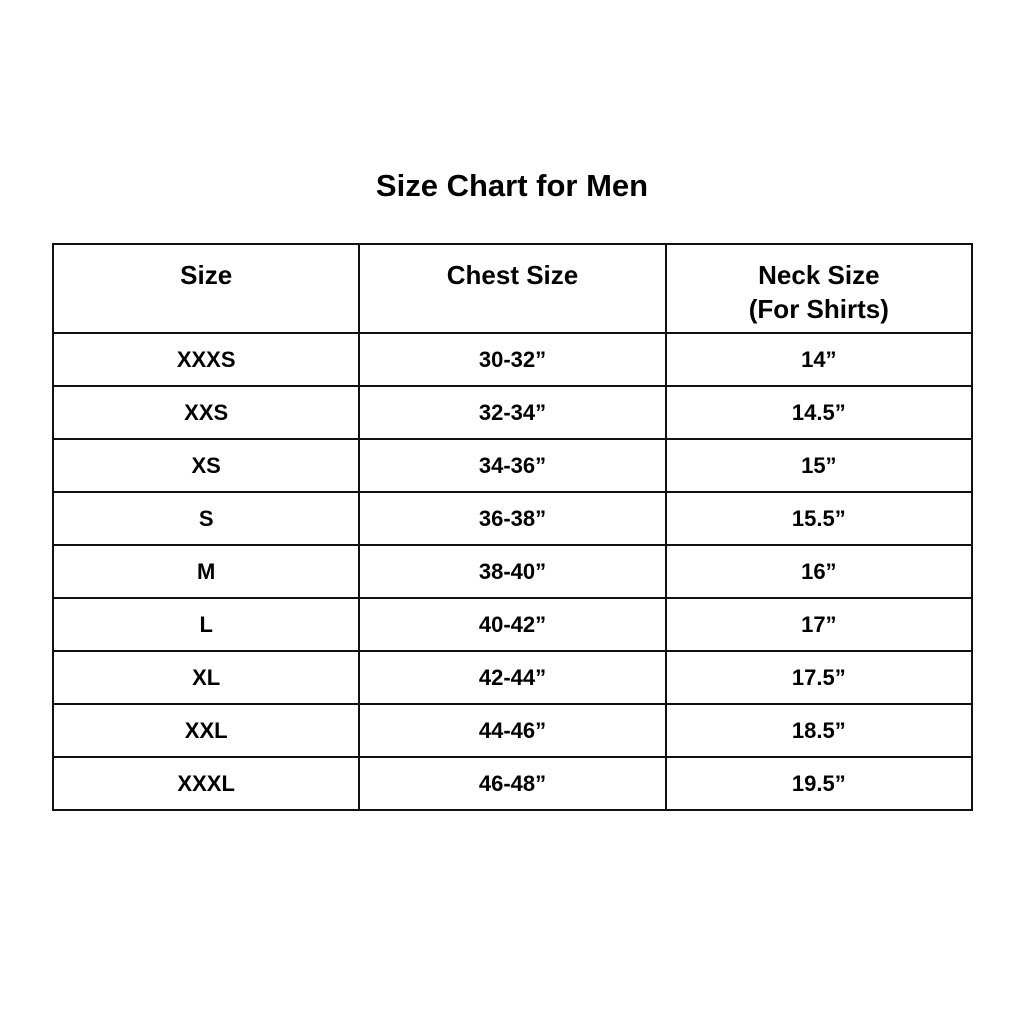 The image size is (1024, 1024). I want to click on cell-chest-size: 30-32”, so click(512, 359).